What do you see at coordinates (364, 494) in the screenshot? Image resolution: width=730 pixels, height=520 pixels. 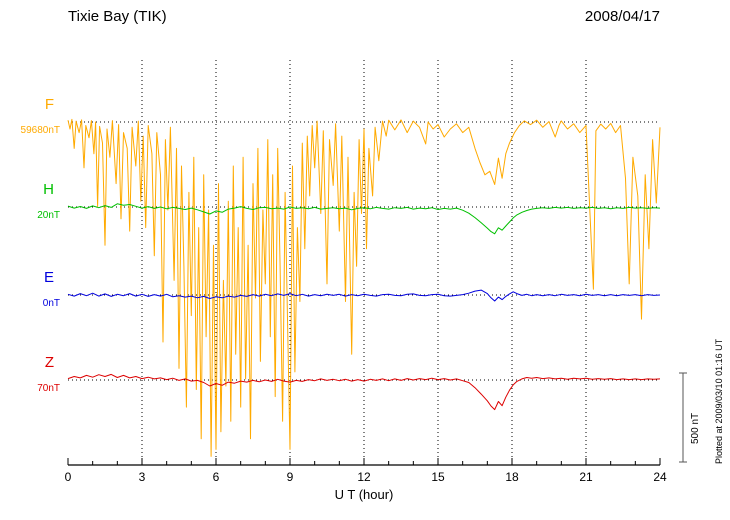 I see `x-axis-title: U T (hour)` at bounding box center [364, 494].